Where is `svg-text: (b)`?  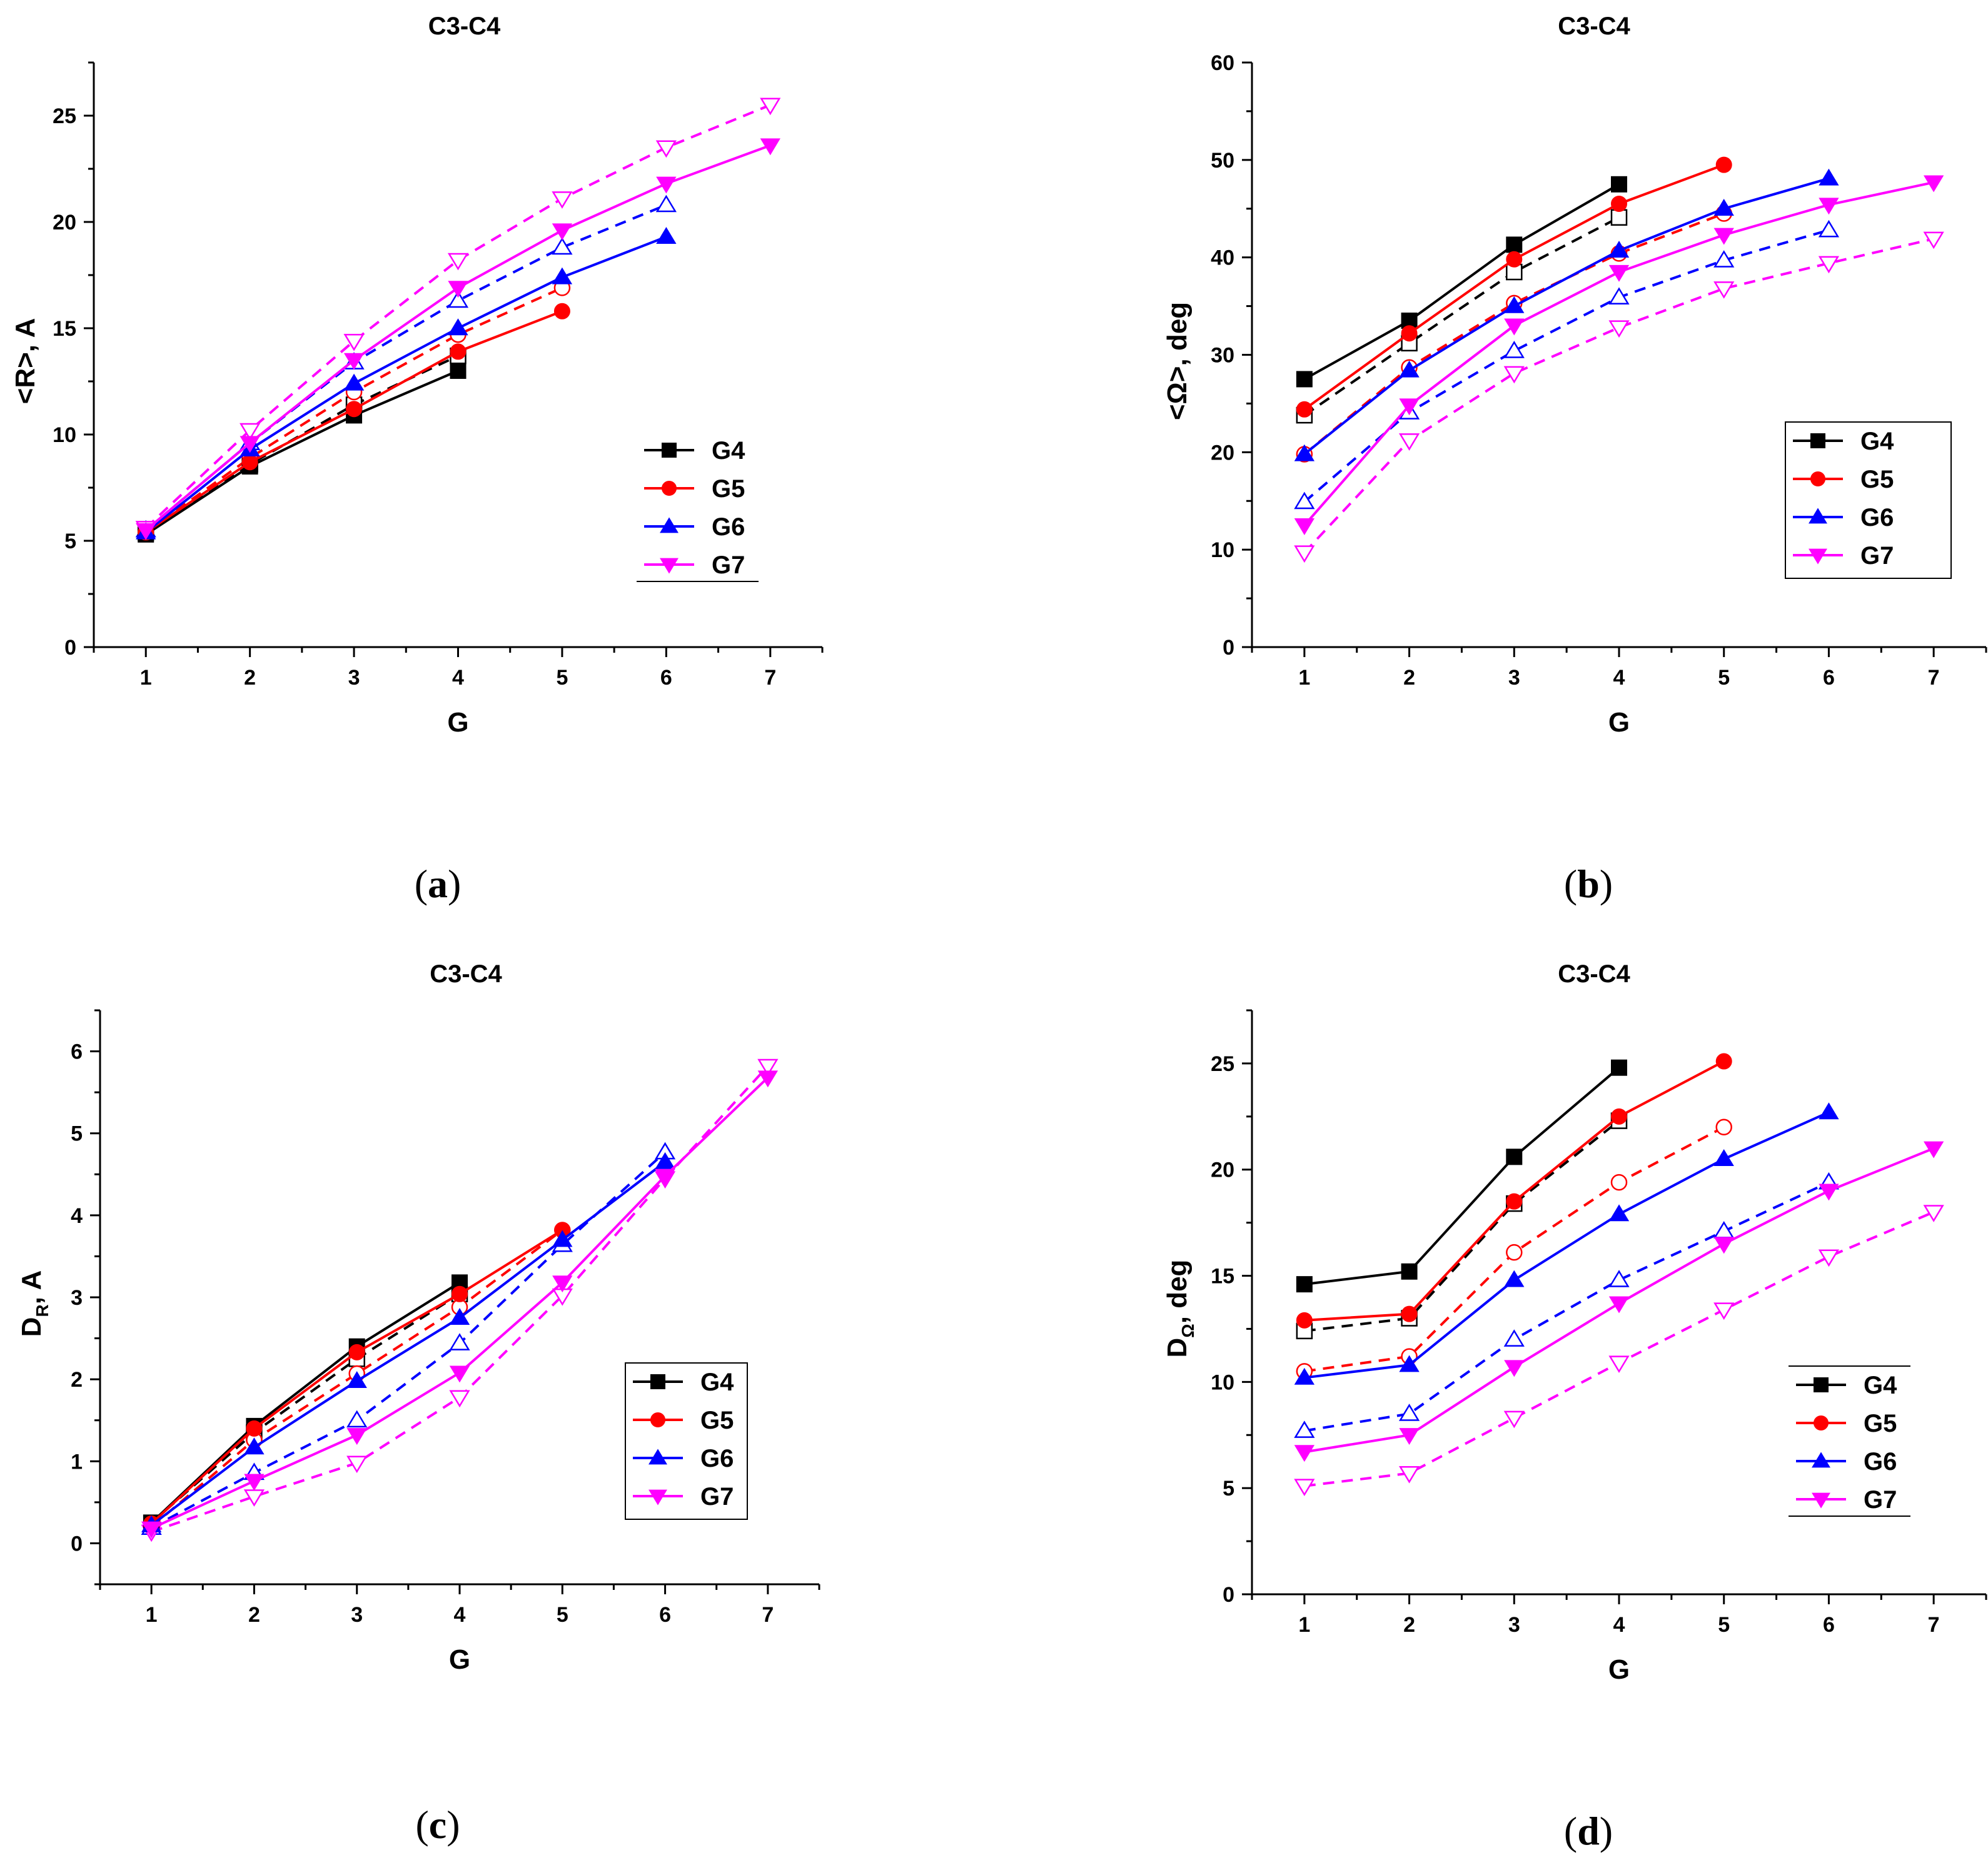
svg-text: (b) is located at coordinates (1588, 884).